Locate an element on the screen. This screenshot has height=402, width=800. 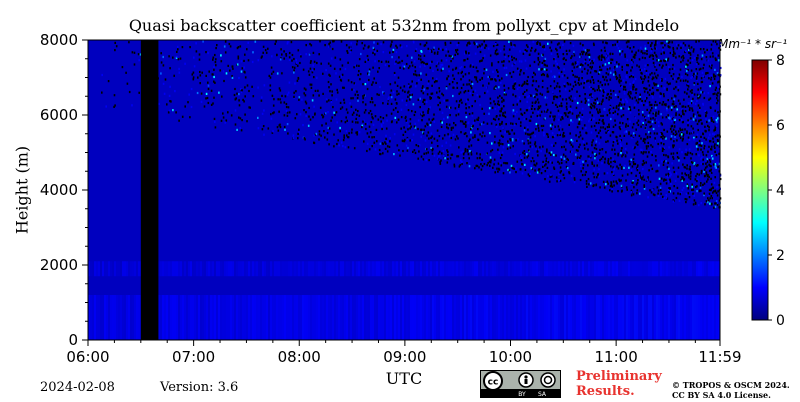
colorbar-tick-label: 8 is located at coordinates (780, 61).